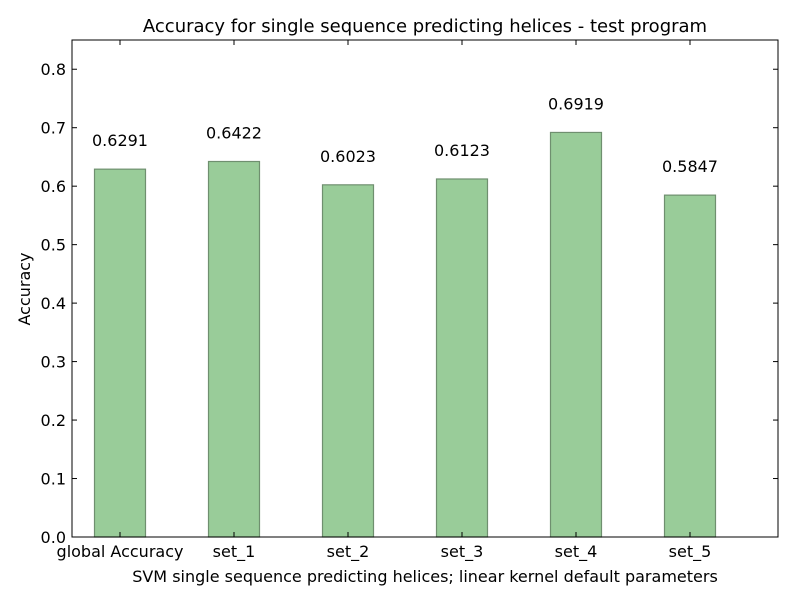 Image resolution: width=800 pixels, height=604 pixels. I want to click on y-tick-label-6: 0.6, so click(53, 186).